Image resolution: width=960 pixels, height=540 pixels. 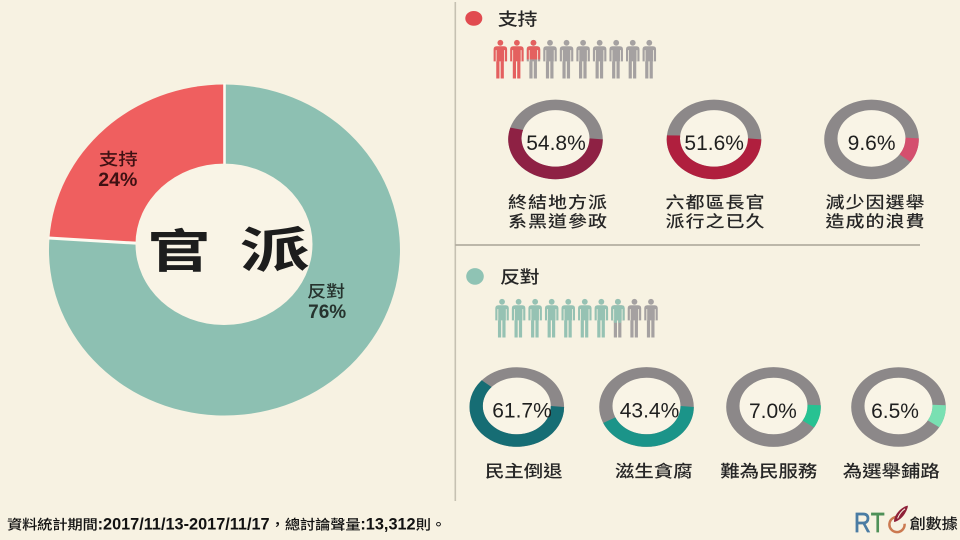 I want to click on svg-text: 9.6%, so click(x=872, y=143).